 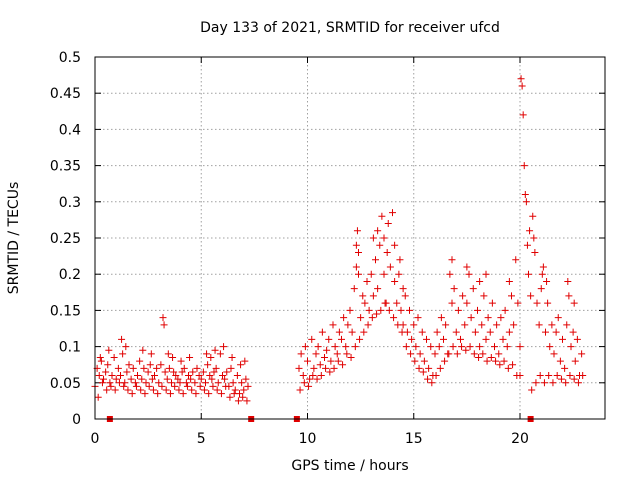 What do you see at coordinates (70, 203) in the screenshot?
I see `y-tick-label: 0.3` at bounding box center [70, 203].